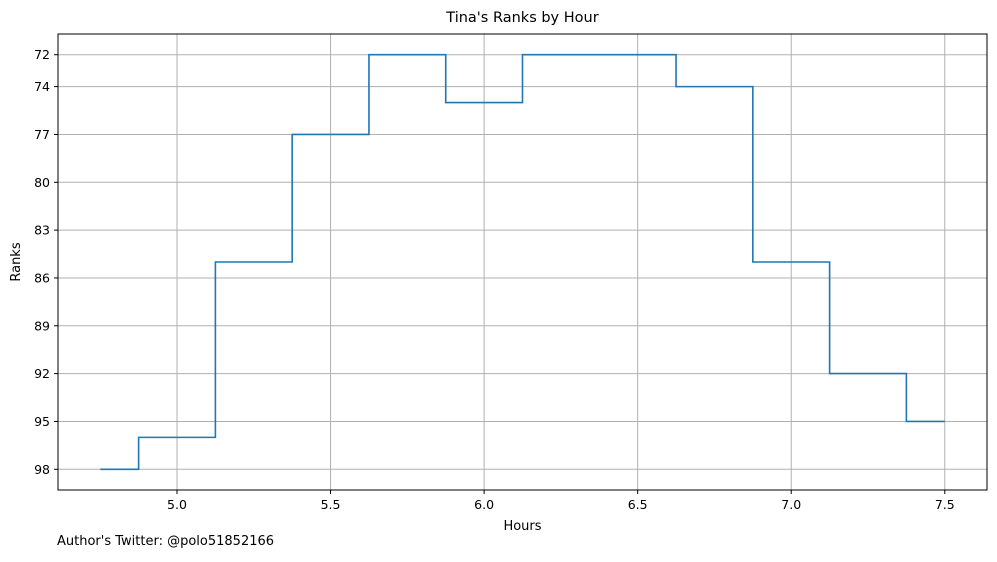  What do you see at coordinates (42, 134) in the screenshot?
I see `y-tick-label: 77` at bounding box center [42, 134].